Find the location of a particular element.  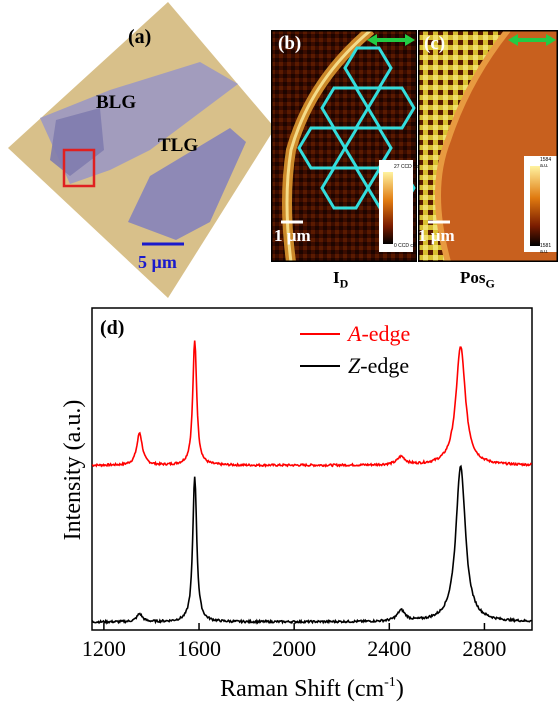

panel-label-d: (d) is located at coordinates (112, 328).